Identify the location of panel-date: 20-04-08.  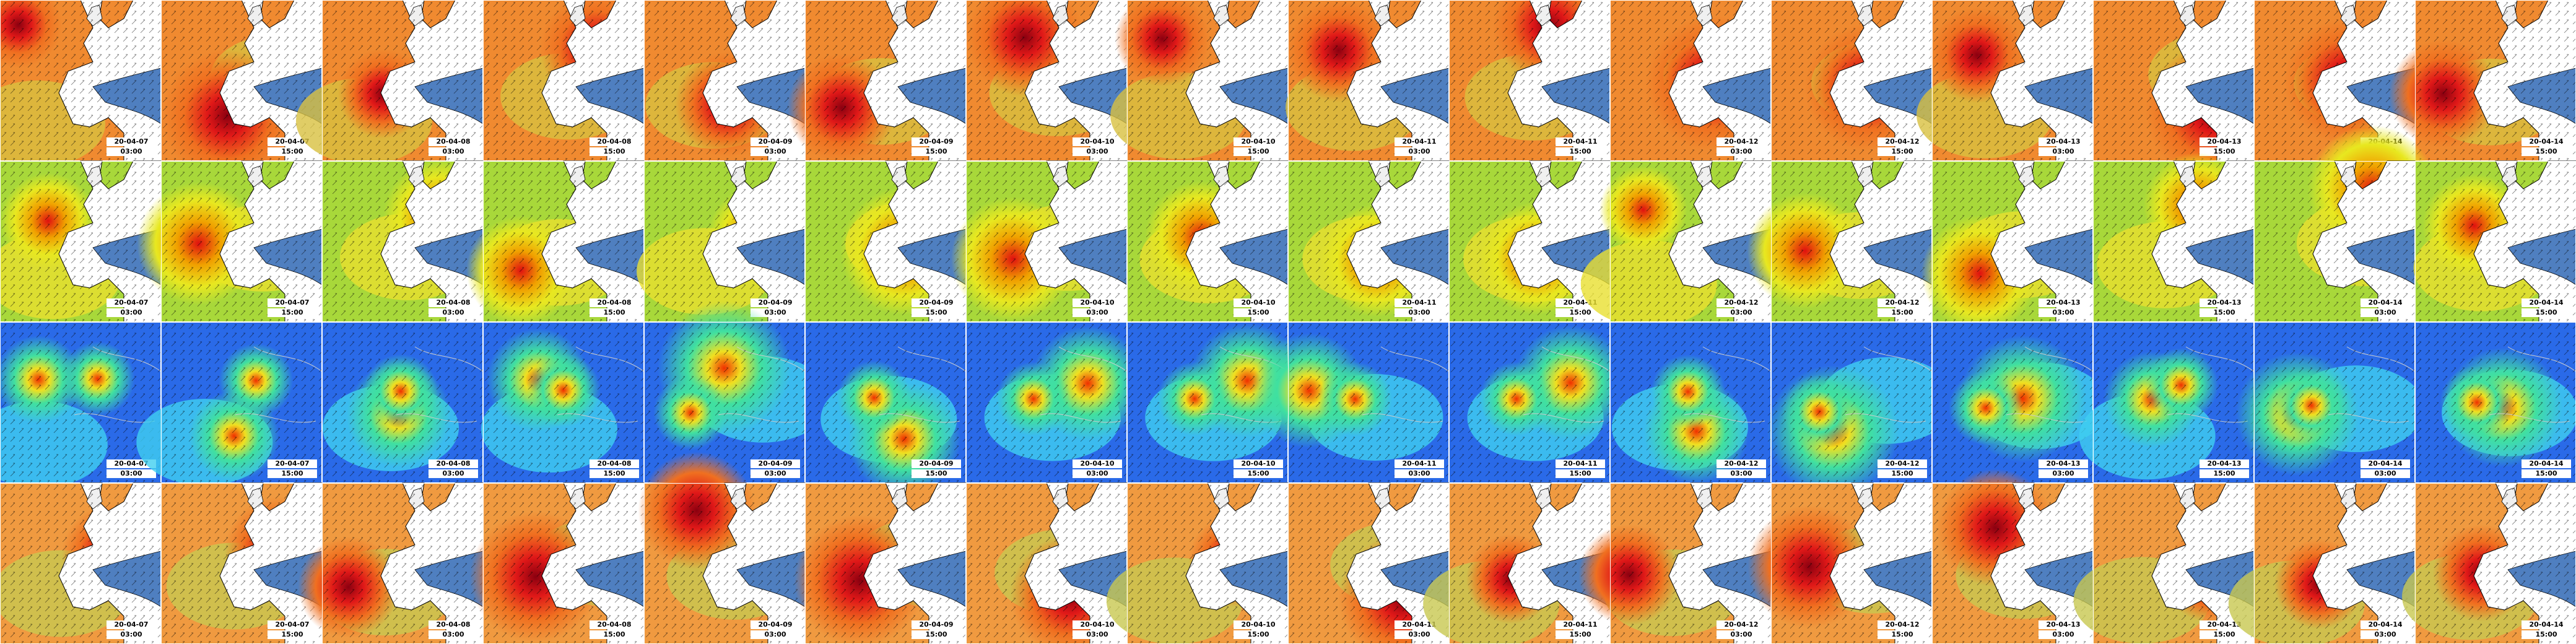
(614, 624).